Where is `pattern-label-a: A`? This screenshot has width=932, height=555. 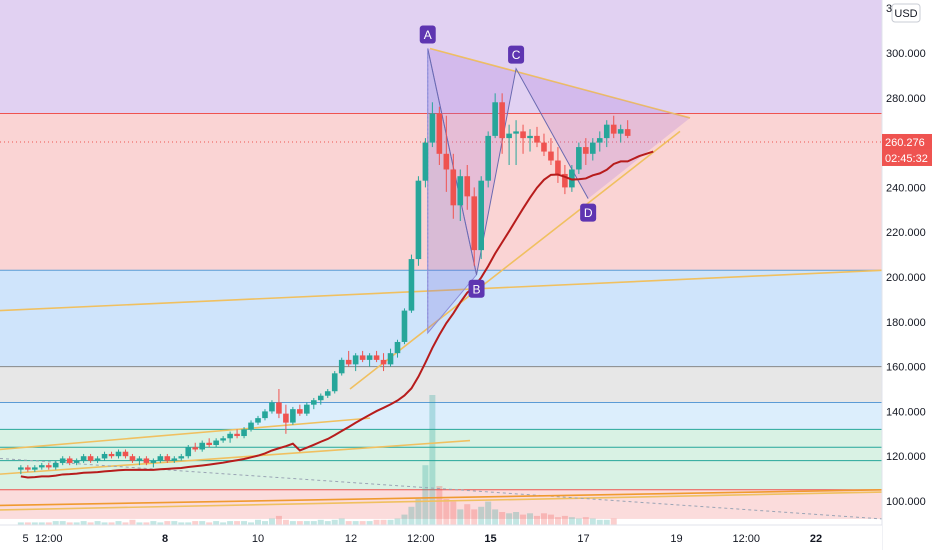
pattern-label-a: A is located at coordinates (427, 34).